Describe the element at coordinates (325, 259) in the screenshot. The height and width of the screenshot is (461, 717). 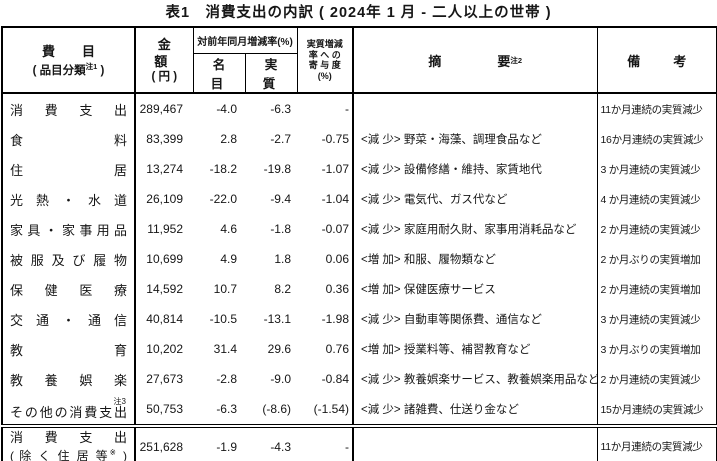
I see `contribution-cell: 0.06` at that location.